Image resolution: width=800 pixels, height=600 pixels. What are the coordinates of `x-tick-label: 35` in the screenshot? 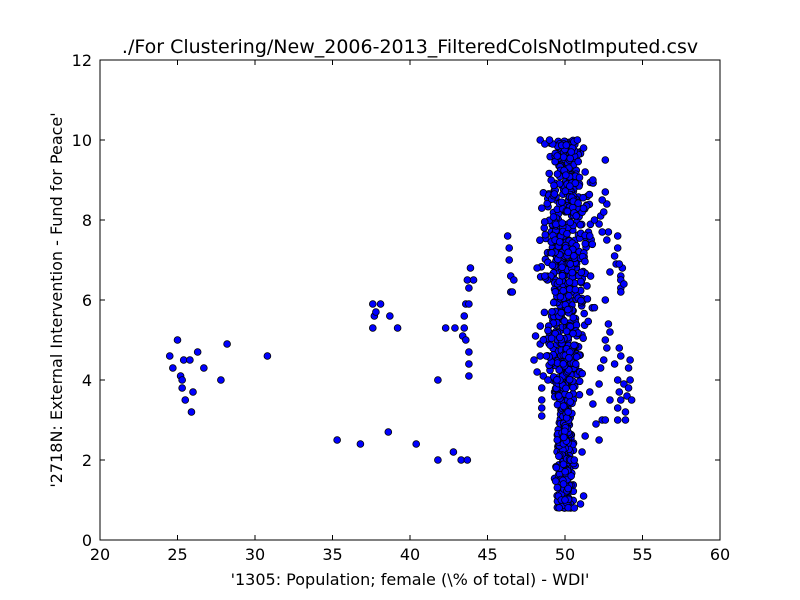 It's located at (332, 554).